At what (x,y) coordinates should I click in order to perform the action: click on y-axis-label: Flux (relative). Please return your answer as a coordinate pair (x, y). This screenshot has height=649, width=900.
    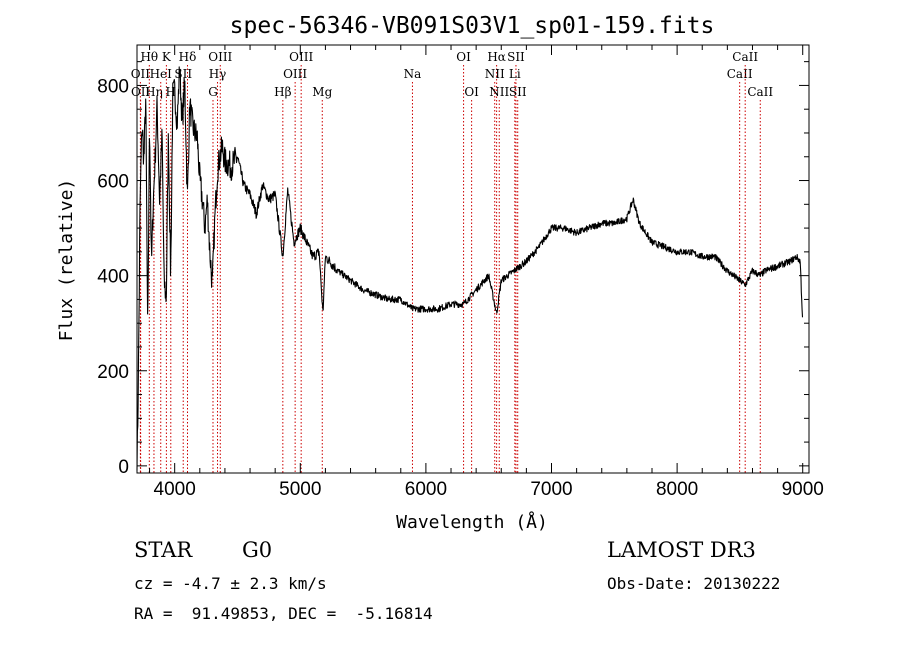
    Looking at the image, I should click on (66, 260).